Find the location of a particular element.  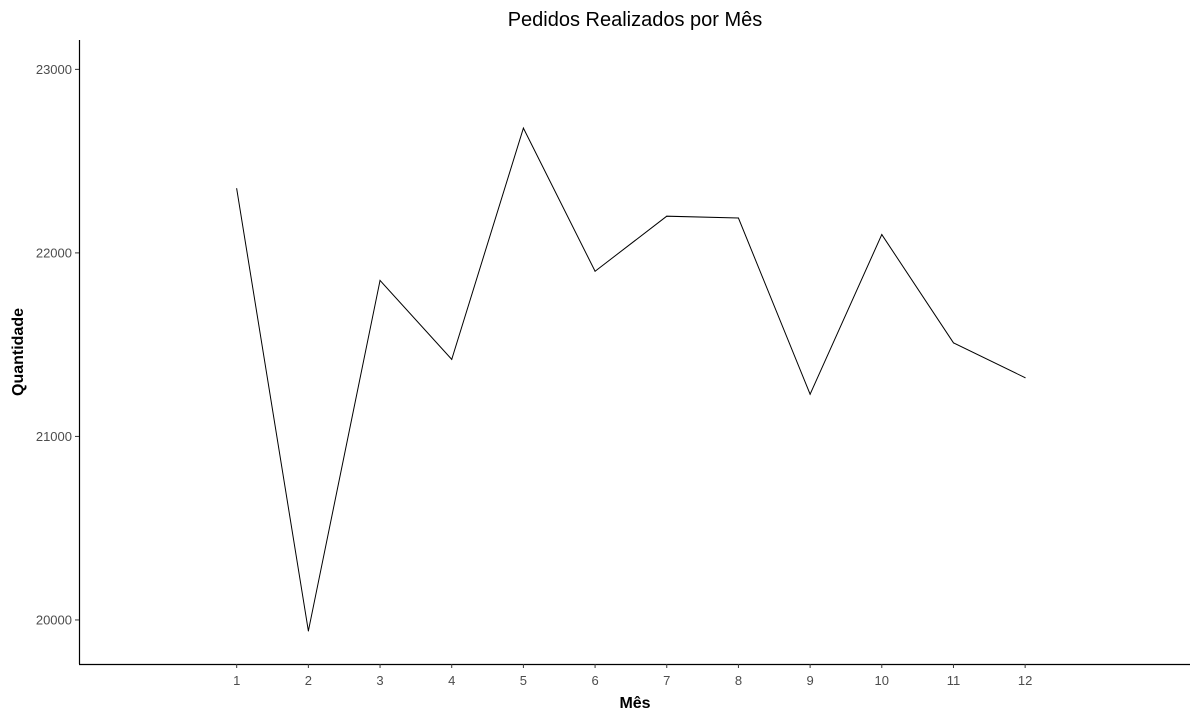

x-tick-label: 6 is located at coordinates (594, 680).